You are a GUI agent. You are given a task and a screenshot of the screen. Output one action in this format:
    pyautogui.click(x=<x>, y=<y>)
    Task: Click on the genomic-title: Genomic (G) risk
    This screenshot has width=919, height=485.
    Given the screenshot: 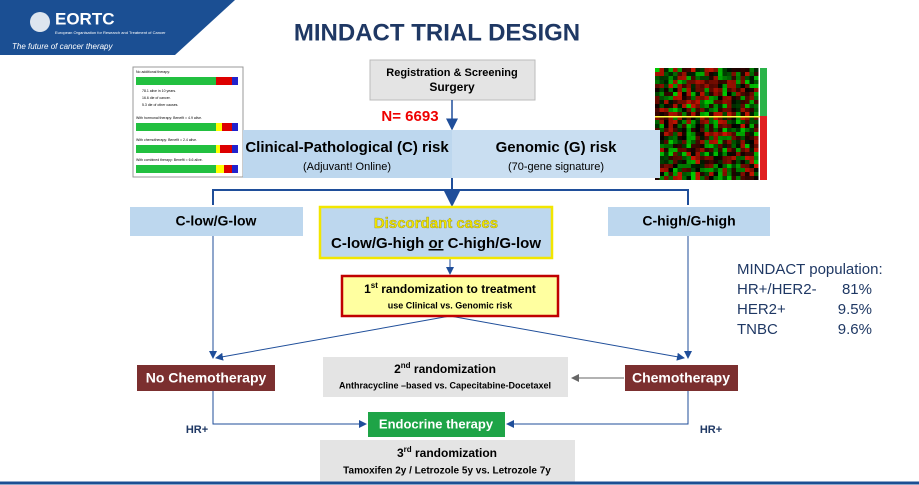 What is the action you would take?
    pyautogui.click(x=557, y=147)
    